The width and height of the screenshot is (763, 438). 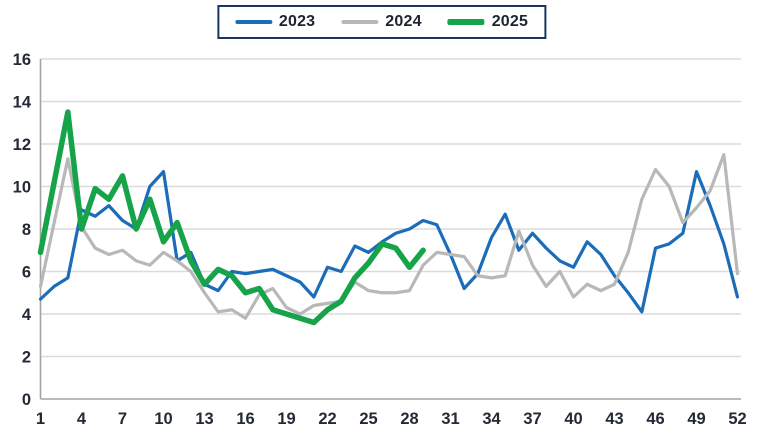 I want to click on x-axis-tick-label: 13, so click(x=204, y=419).